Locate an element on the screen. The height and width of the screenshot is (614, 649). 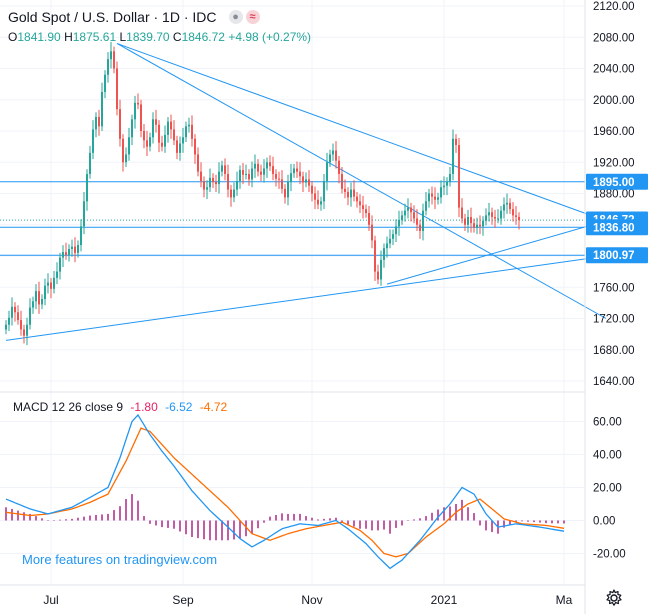
promo-link: More features on tradingview.com is located at coordinates (120, 559).